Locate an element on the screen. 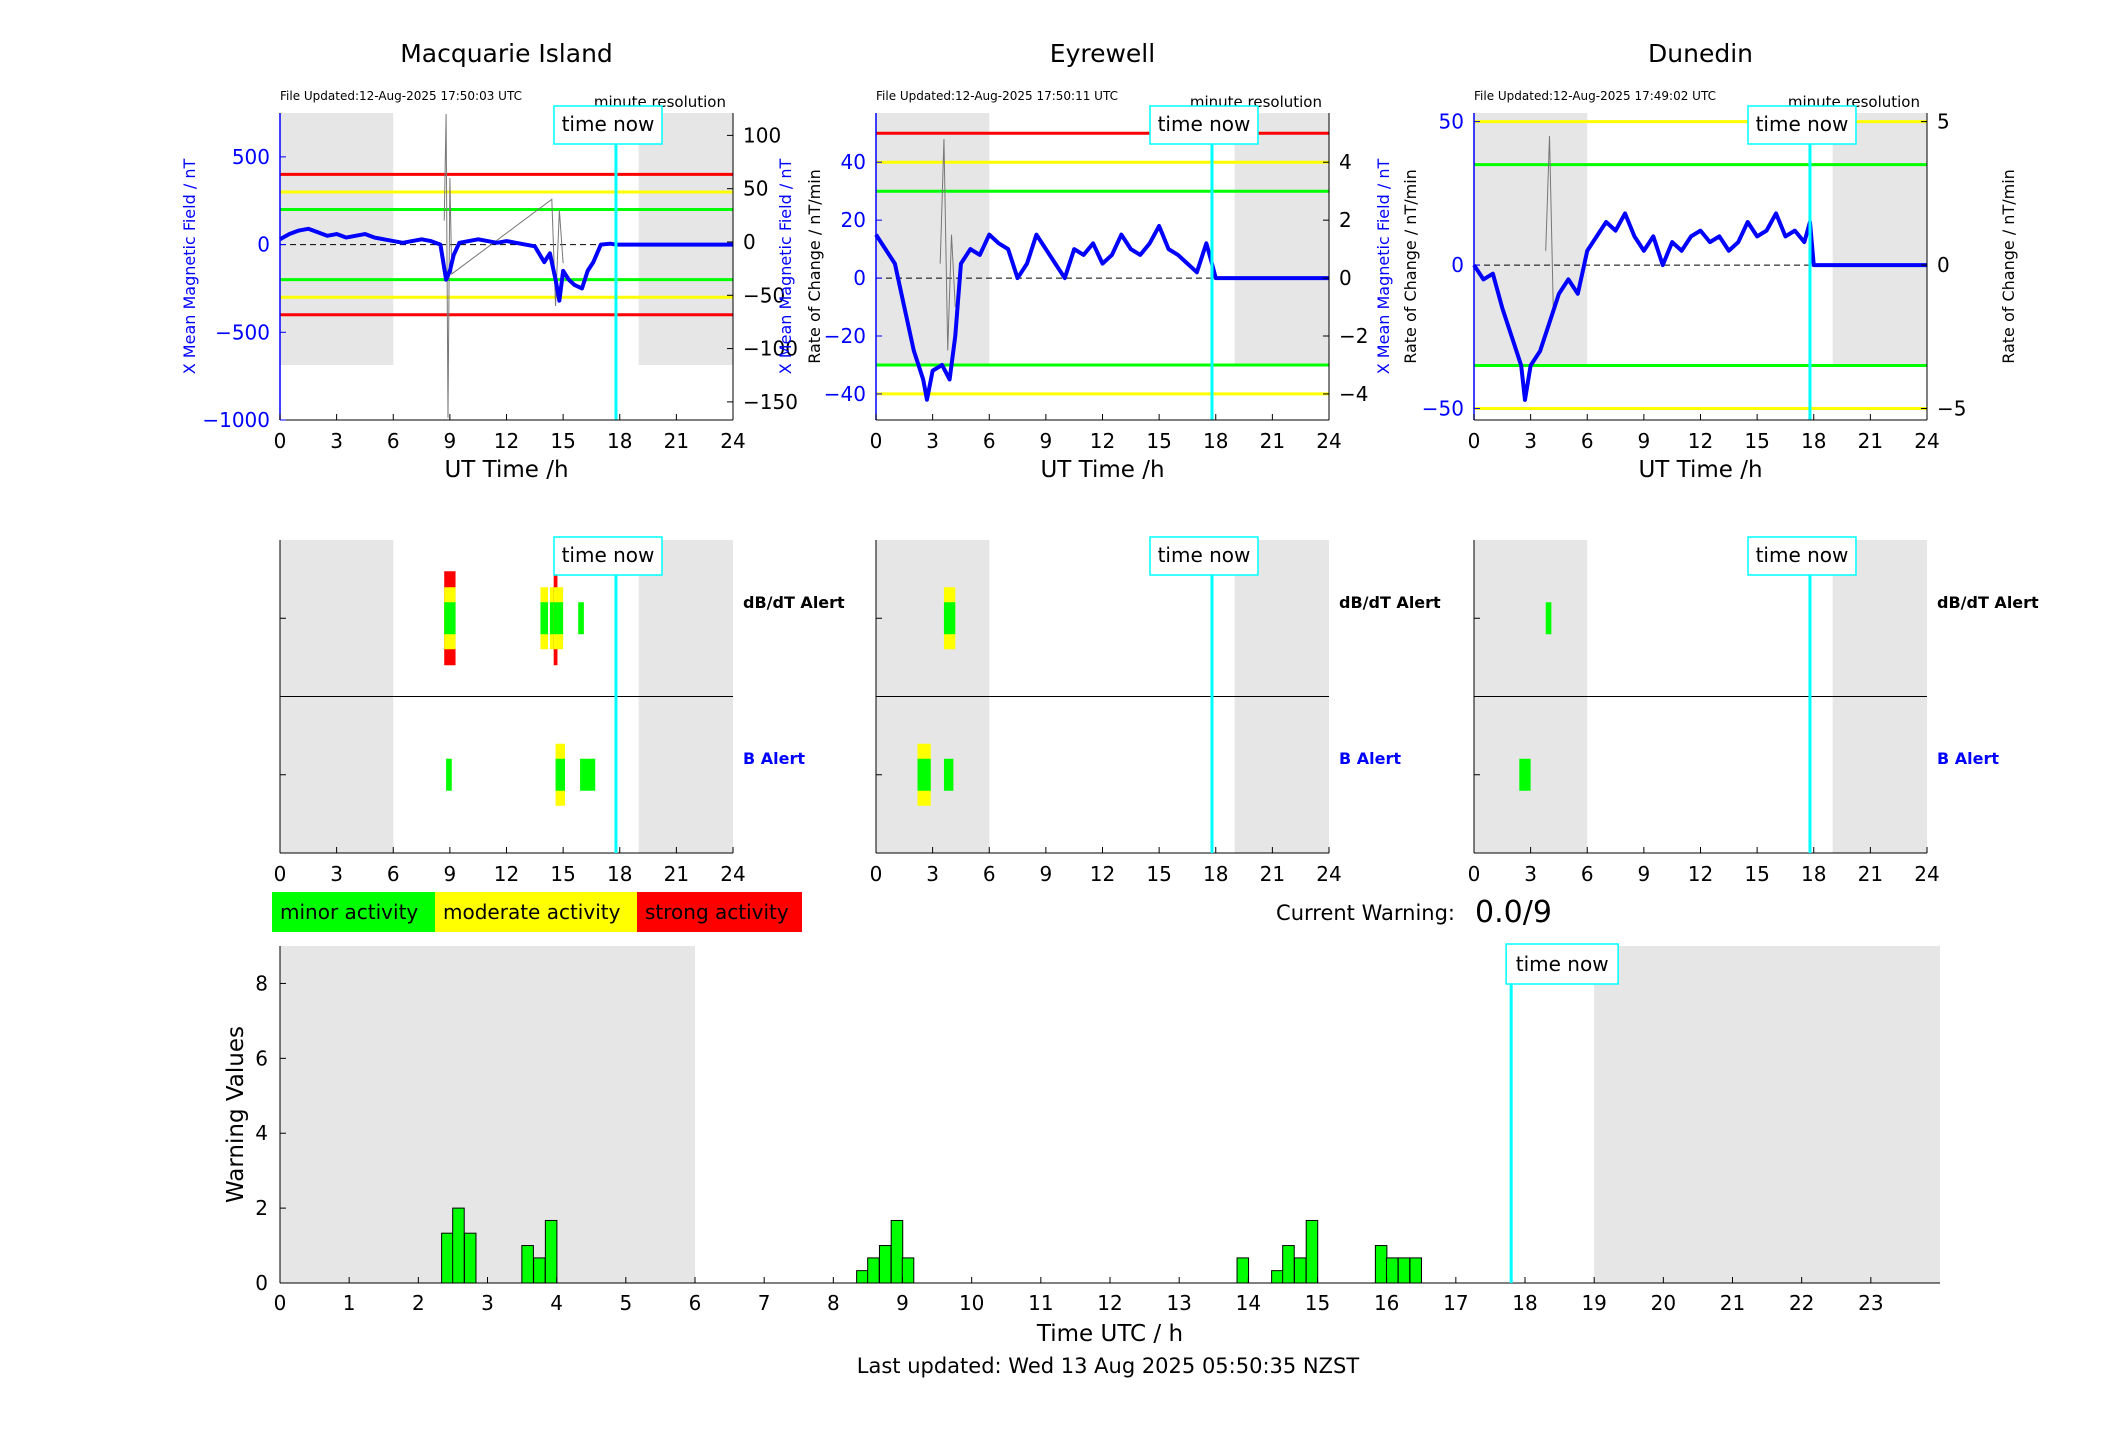  x-tick-label: 13 is located at coordinates (1178, 1303).